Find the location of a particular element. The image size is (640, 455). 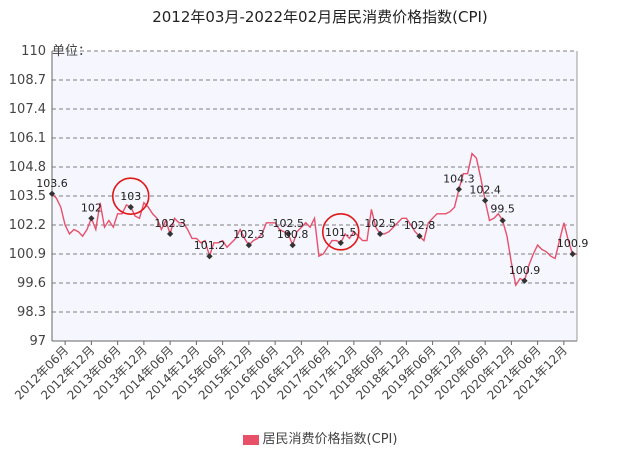

data-point-label: 101.5 is located at coordinates (341, 232).